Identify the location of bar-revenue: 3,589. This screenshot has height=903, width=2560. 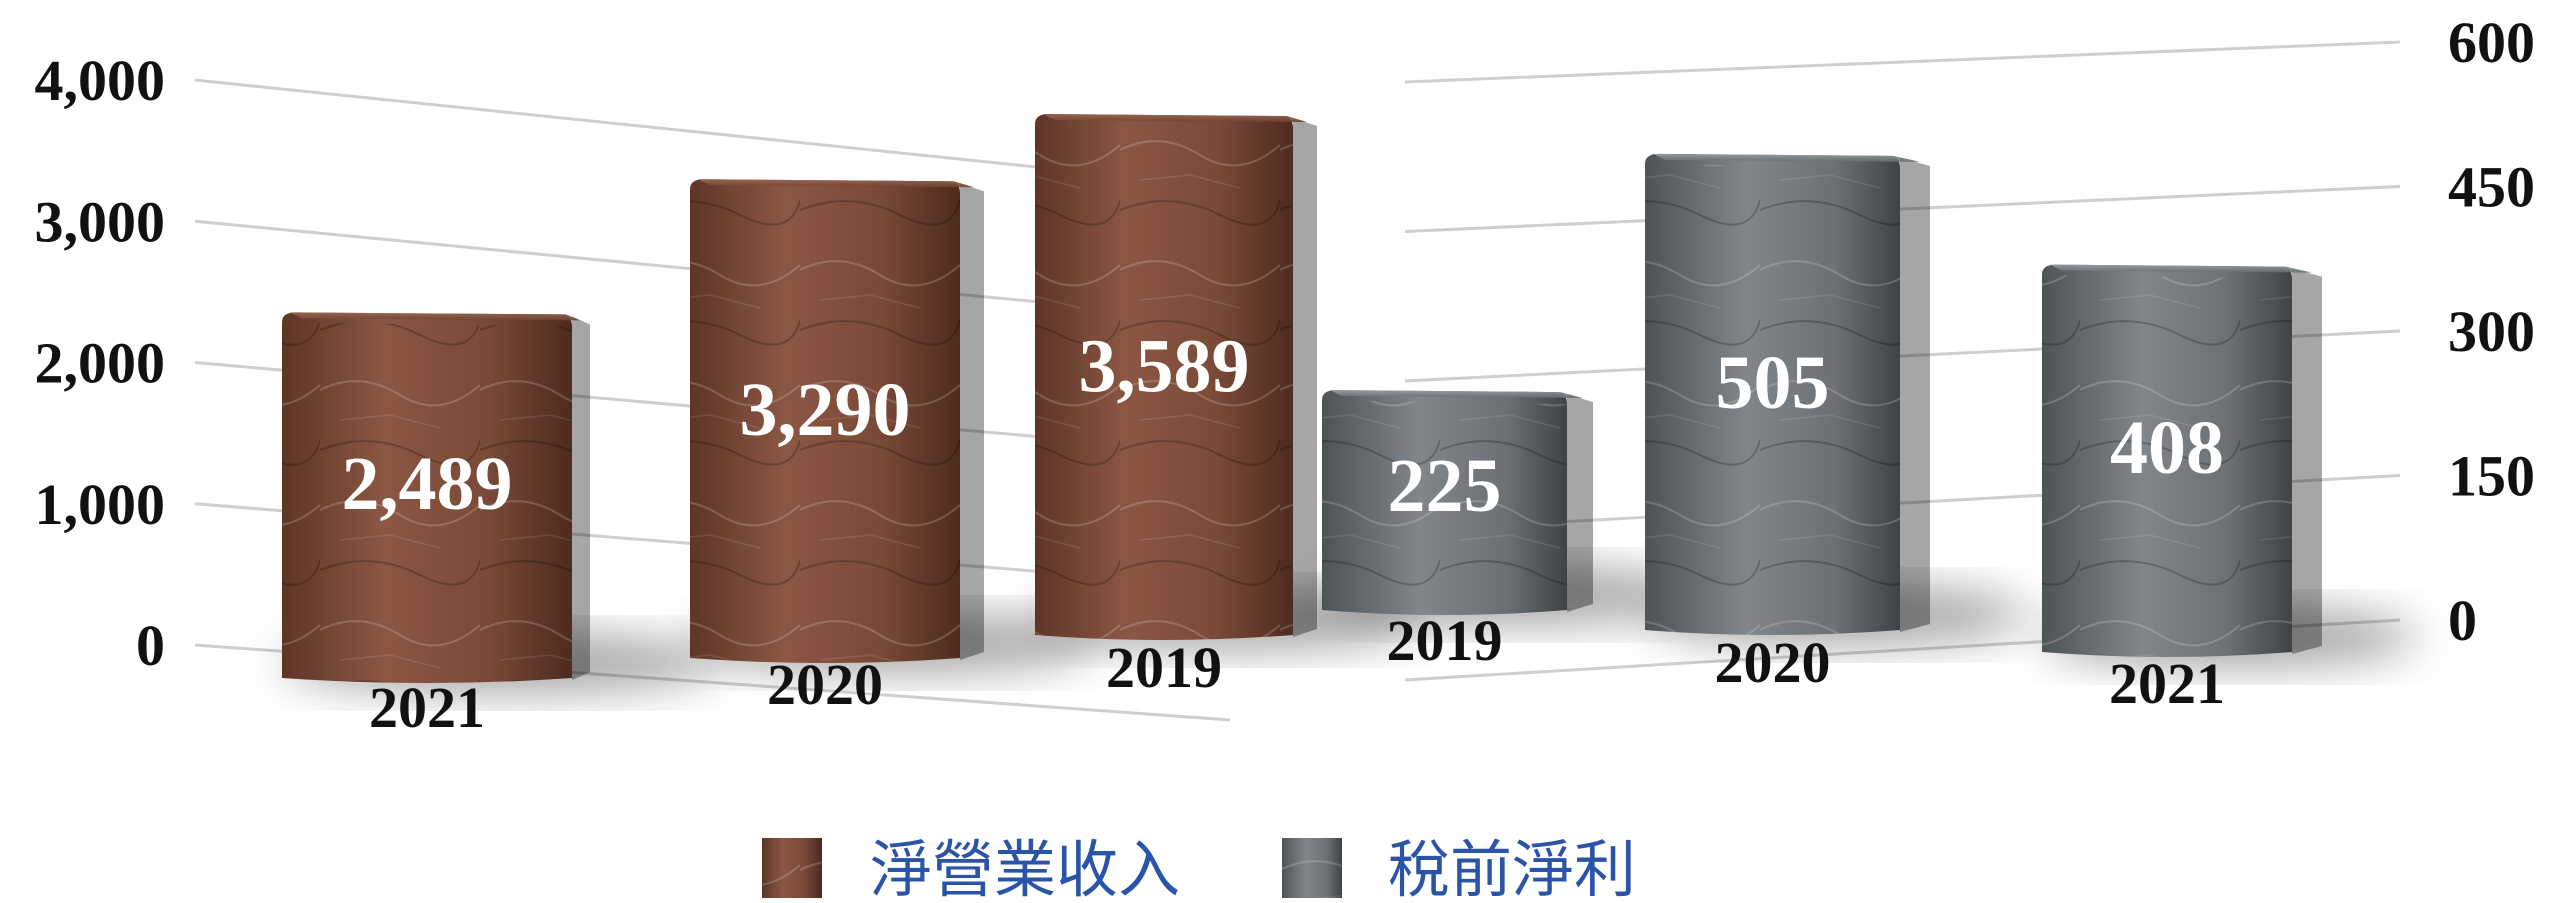
(1176, 377).